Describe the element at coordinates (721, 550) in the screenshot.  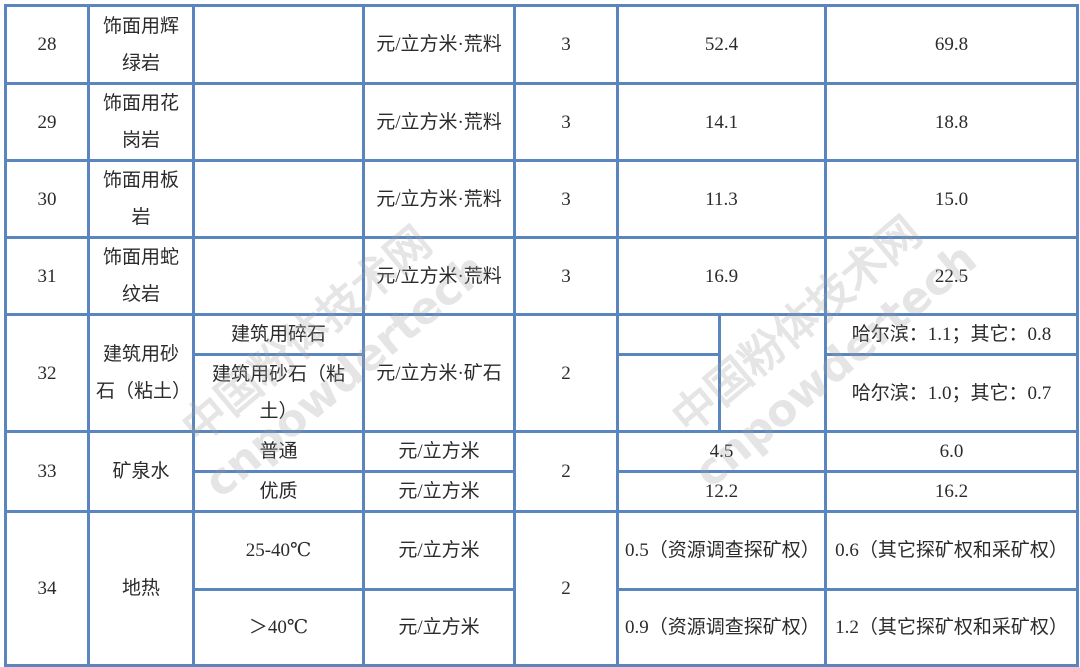
I see `value-1: 0.5（资源调查探矿权）` at that location.